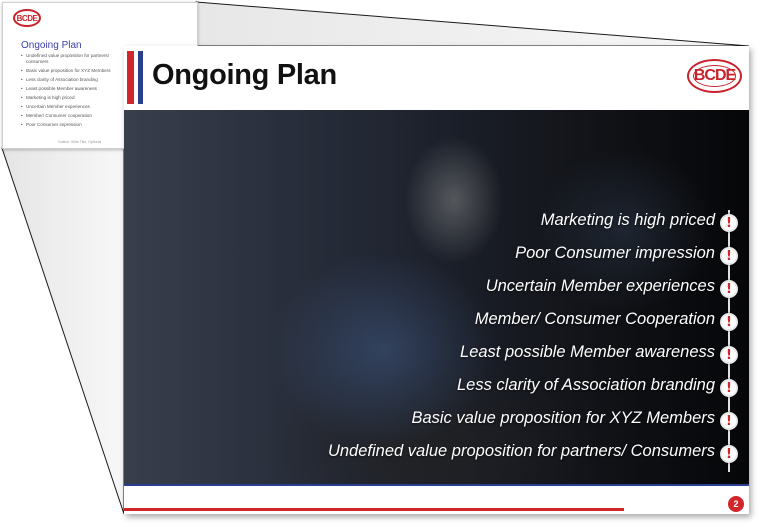 This screenshot has width=763, height=527. Describe the element at coordinates (51, 45) in the screenshot. I see `thumbnail-title: Ongoing Plan` at that location.